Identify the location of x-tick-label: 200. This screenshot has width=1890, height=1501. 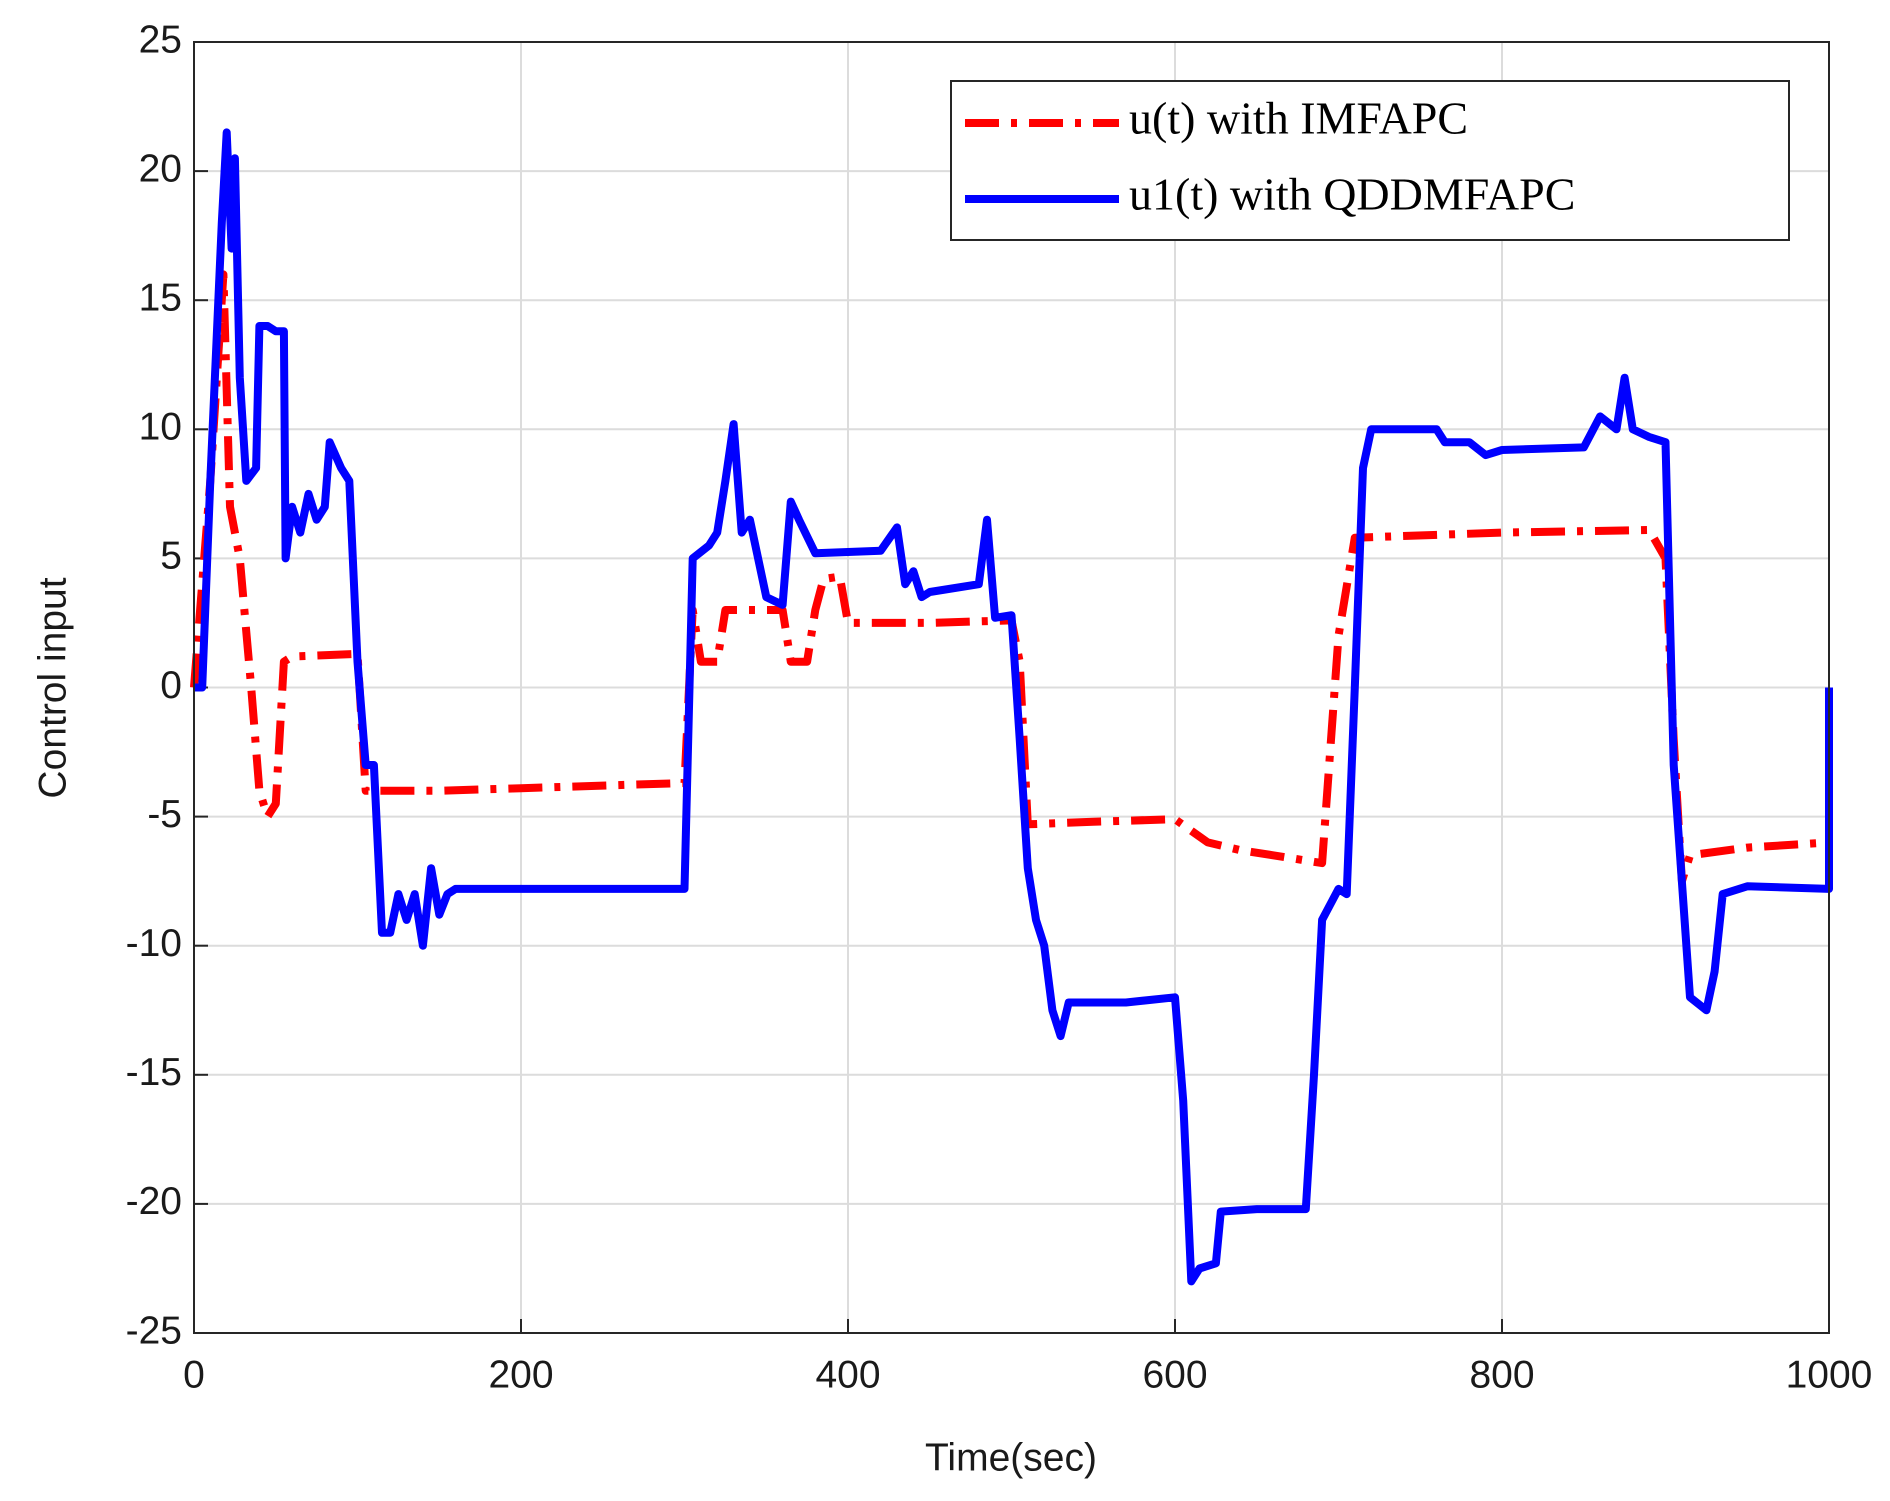
(520, 1374).